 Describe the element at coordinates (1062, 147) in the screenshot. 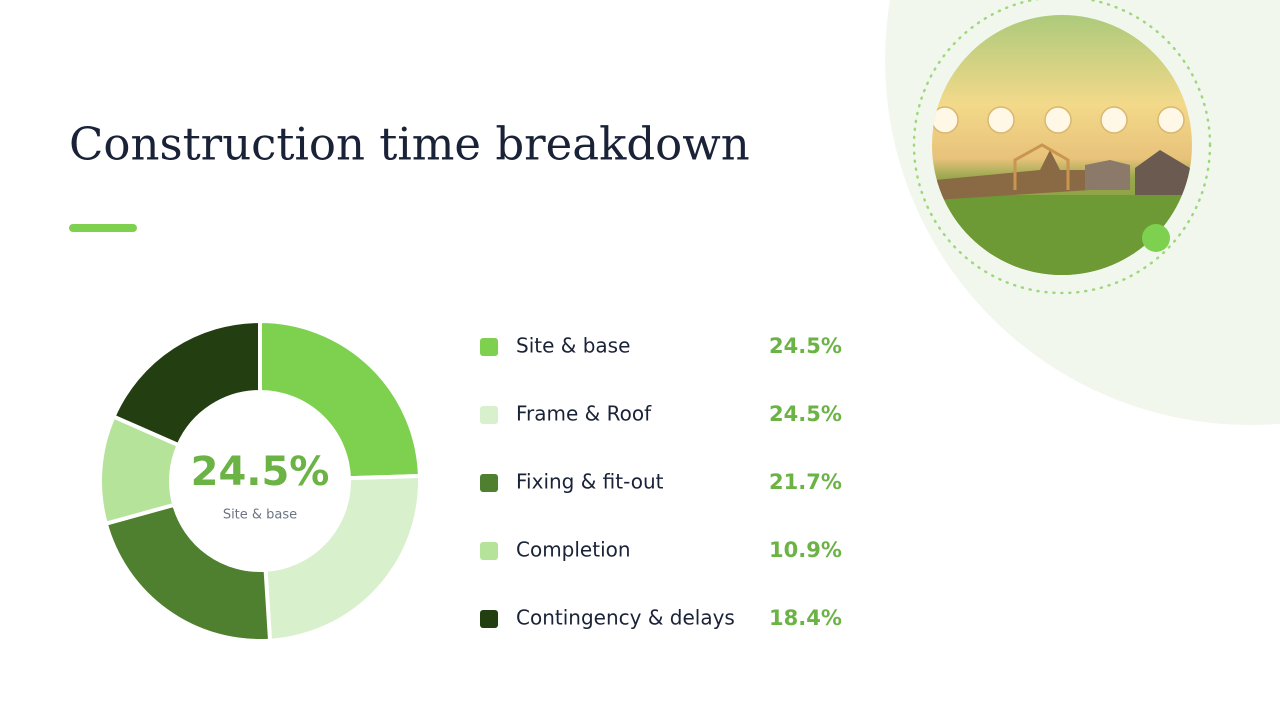

I see `dotted-ring` at that location.